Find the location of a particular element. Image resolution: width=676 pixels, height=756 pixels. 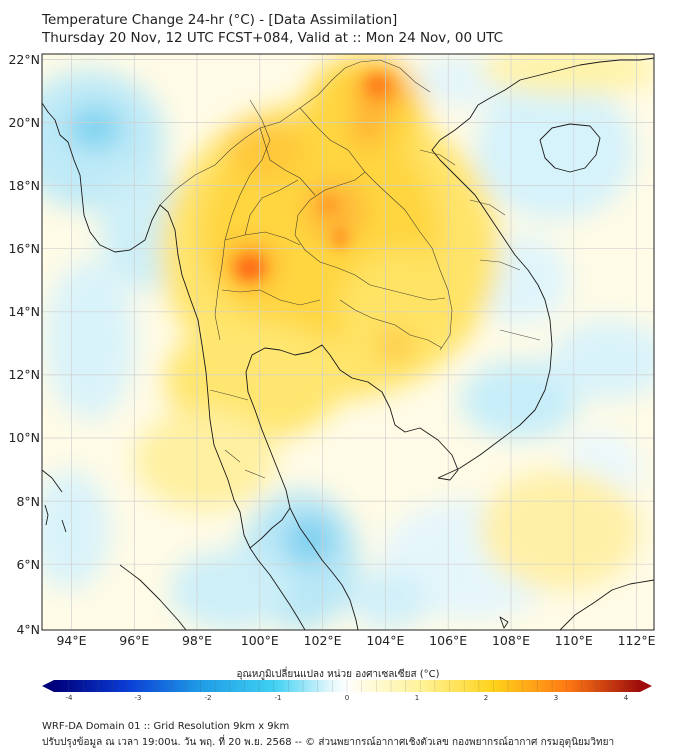

colorbar-tick-2: 2 is located at coordinates (486, 698).